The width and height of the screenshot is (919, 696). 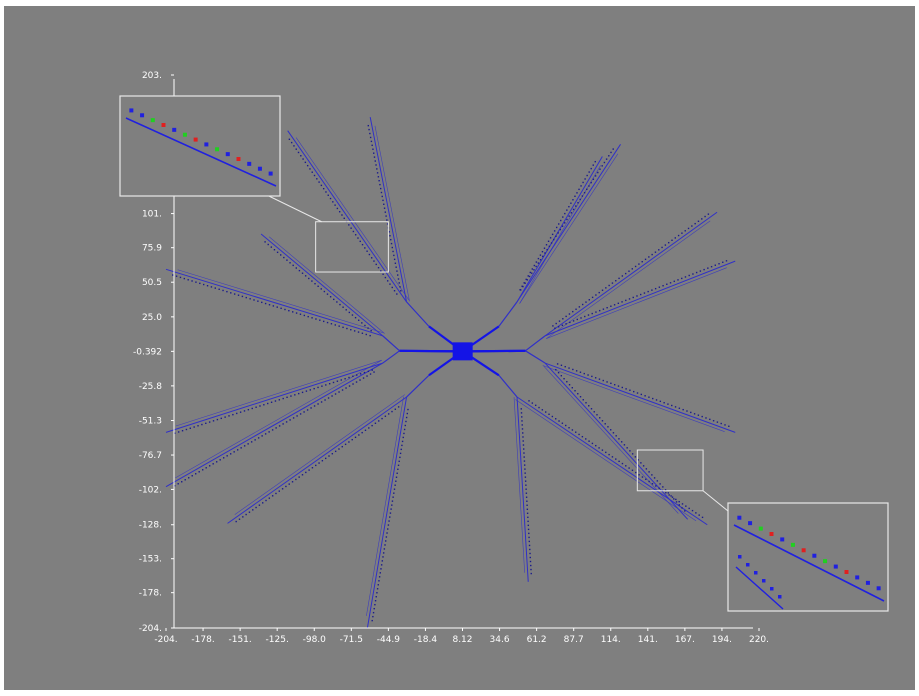 What do you see at coordinates (295, 209) in the screenshot?
I see `inset-connector` at bounding box center [295, 209].